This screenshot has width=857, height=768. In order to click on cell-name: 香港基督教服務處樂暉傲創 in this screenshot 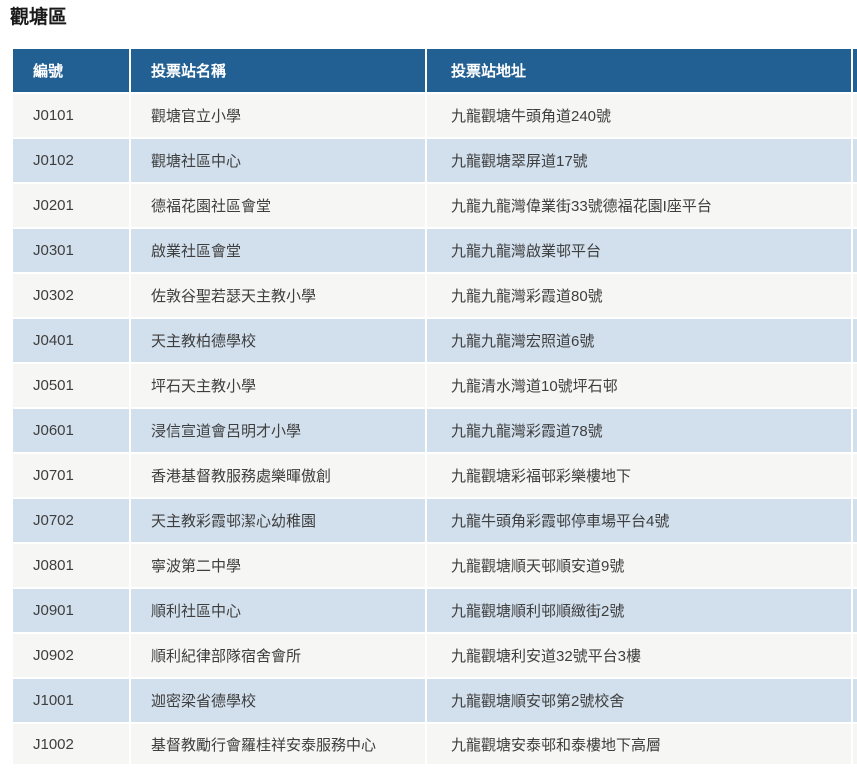, I will do `click(279, 476)`.